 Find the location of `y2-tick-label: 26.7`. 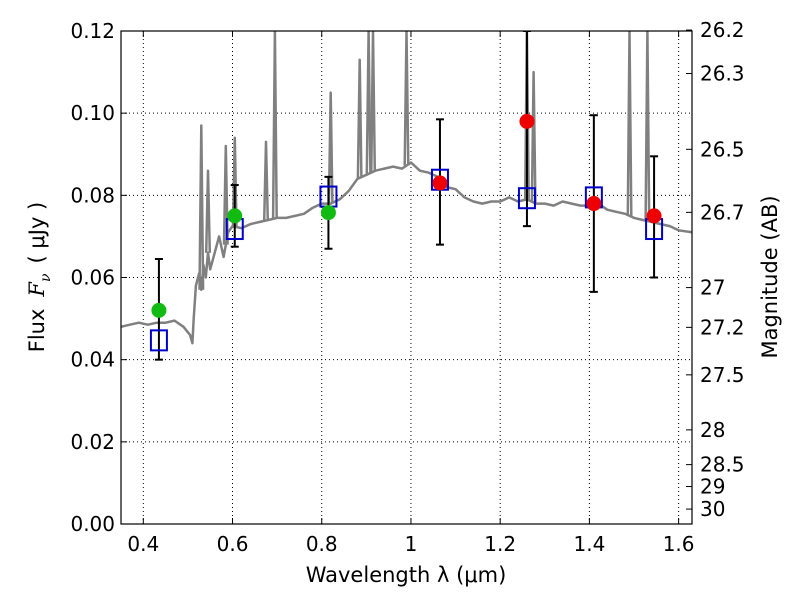

y2-tick-label: 26.7 is located at coordinates (722, 212).